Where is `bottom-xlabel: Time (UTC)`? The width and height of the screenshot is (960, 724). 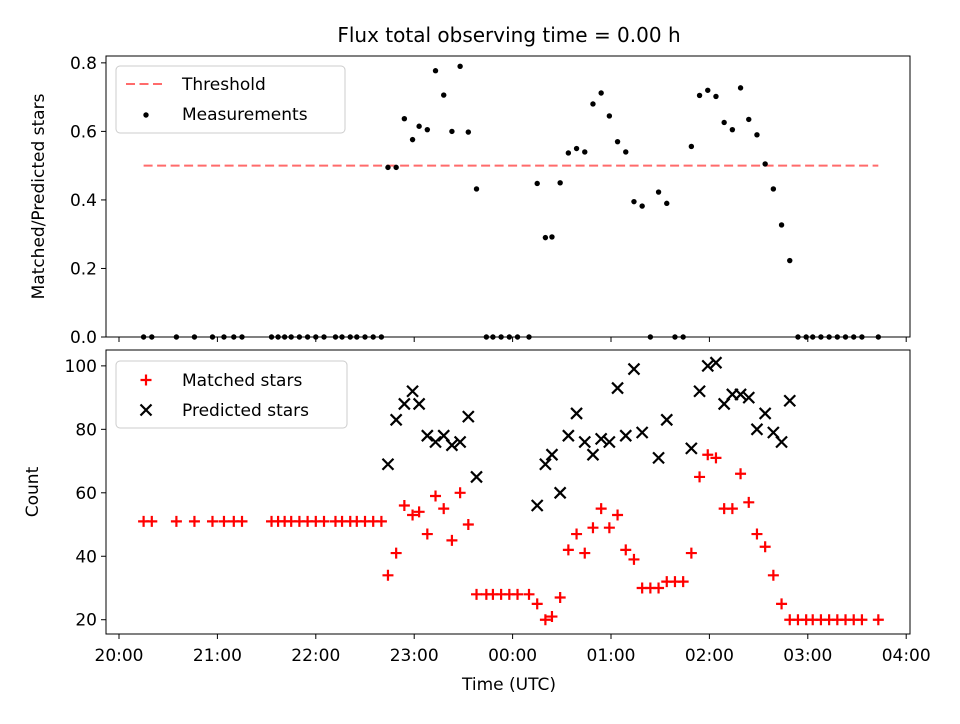
bottom-xlabel: Time (UTC) is located at coordinates (508, 685).